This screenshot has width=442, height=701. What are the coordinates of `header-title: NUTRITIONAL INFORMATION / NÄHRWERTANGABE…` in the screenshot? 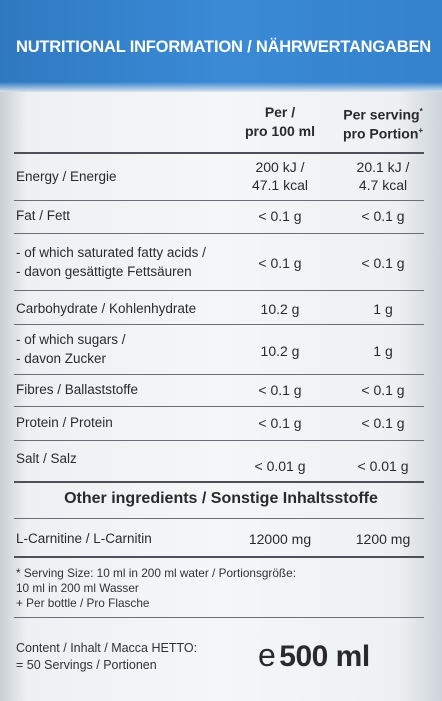 It's located at (223, 47).